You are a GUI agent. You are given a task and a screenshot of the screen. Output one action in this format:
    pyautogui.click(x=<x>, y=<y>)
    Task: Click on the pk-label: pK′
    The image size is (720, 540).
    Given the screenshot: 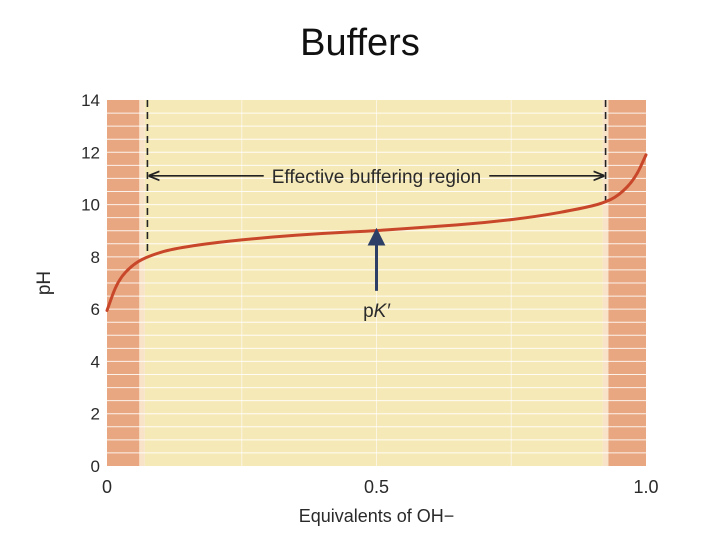 What is the action you would take?
    pyautogui.click(x=377, y=311)
    